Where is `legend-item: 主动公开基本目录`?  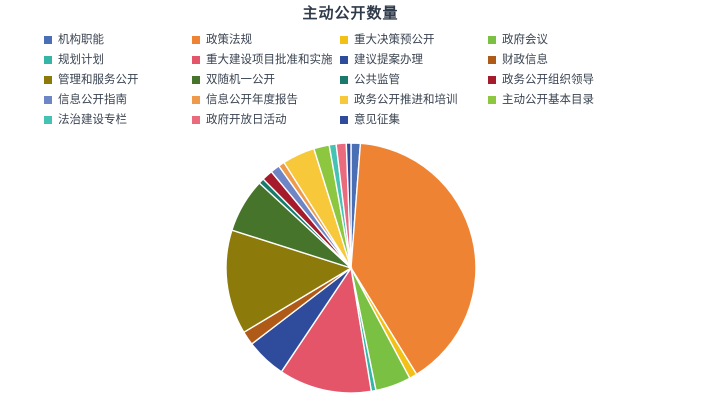
legend-item: 主动公开基本目录 is located at coordinates (562, 100).